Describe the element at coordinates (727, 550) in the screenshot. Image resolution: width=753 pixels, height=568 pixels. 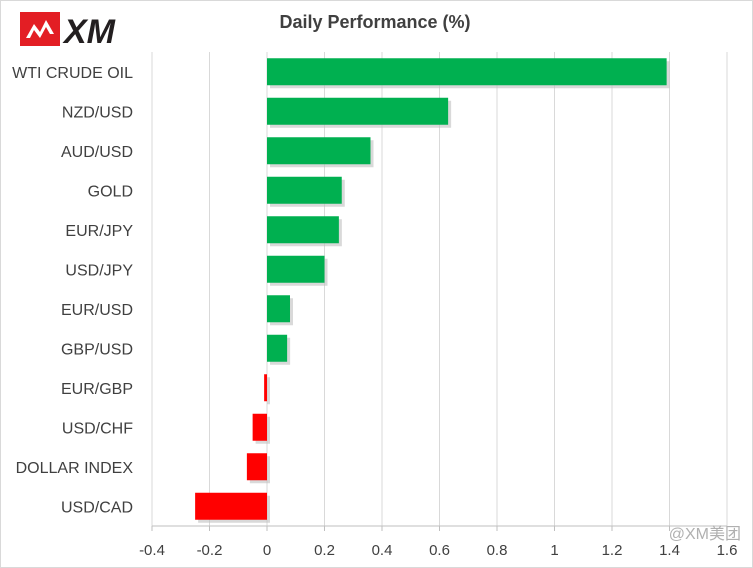
I see `x-tick-label: 1.6` at that location.